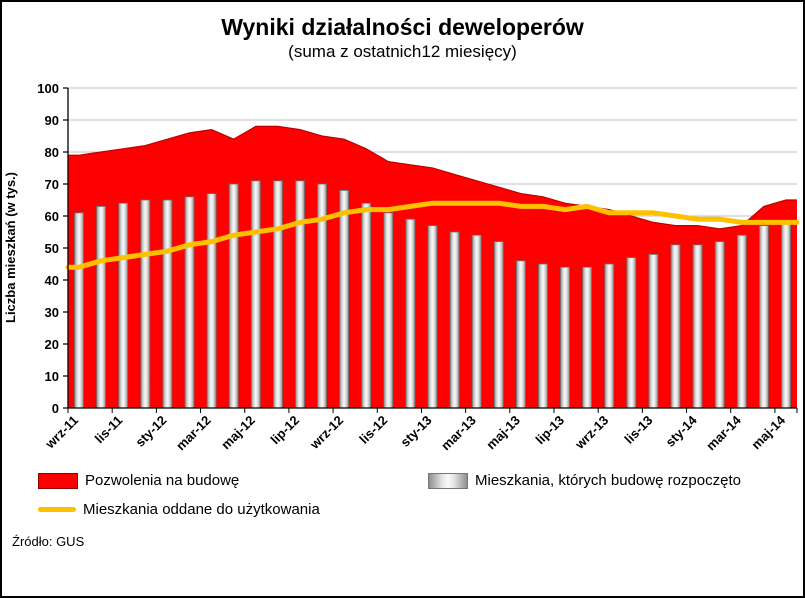 The height and width of the screenshot is (598, 805). Describe the element at coordinates (52, 216) in the screenshot. I see `y-tick-label: 60` at that location.